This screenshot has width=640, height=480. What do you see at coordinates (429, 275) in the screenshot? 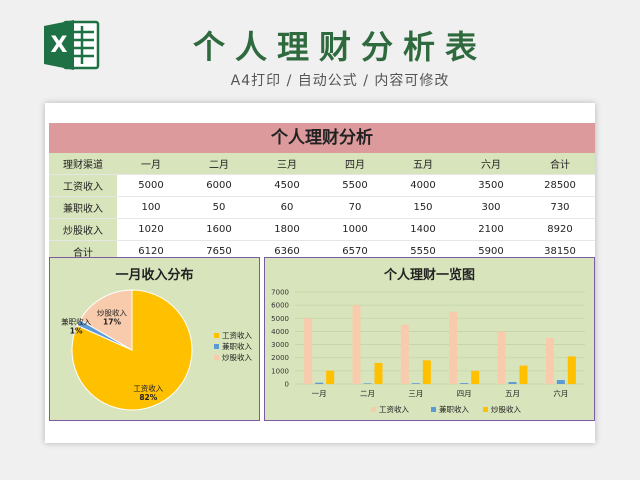
I see `bar-chart-title: 个人理财一览图` at bounding box center [429, 275].